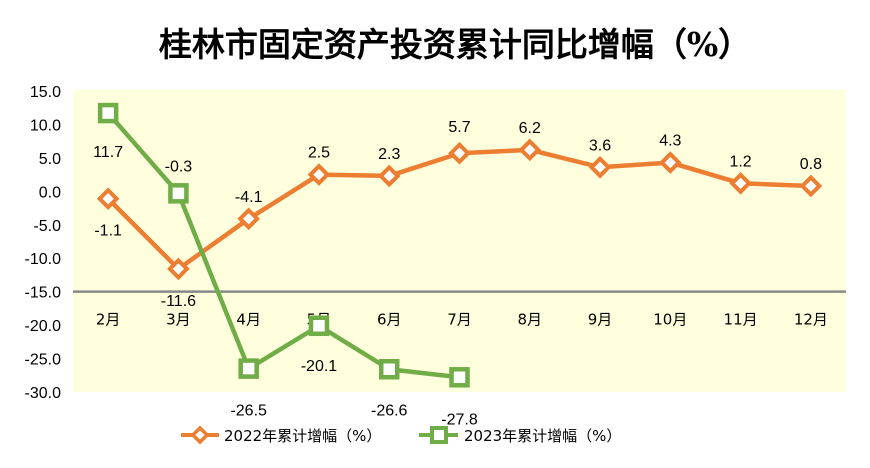 Image resolution: width=870 pixels, height=468 pixels. Describe the element at coordinates (401, 435) in the screenshot. I see `legend: 2022年累计增幅（%） 2023年累计增幅（%）` at that location.